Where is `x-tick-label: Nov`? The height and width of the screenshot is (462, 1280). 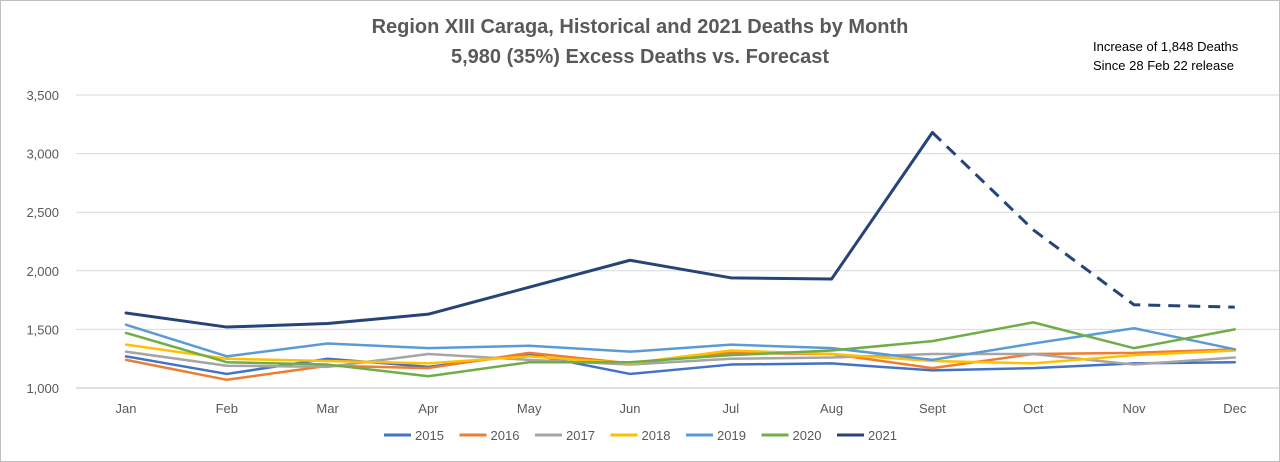 x-tick-label: Nov is located at coordinates (1134, 408).